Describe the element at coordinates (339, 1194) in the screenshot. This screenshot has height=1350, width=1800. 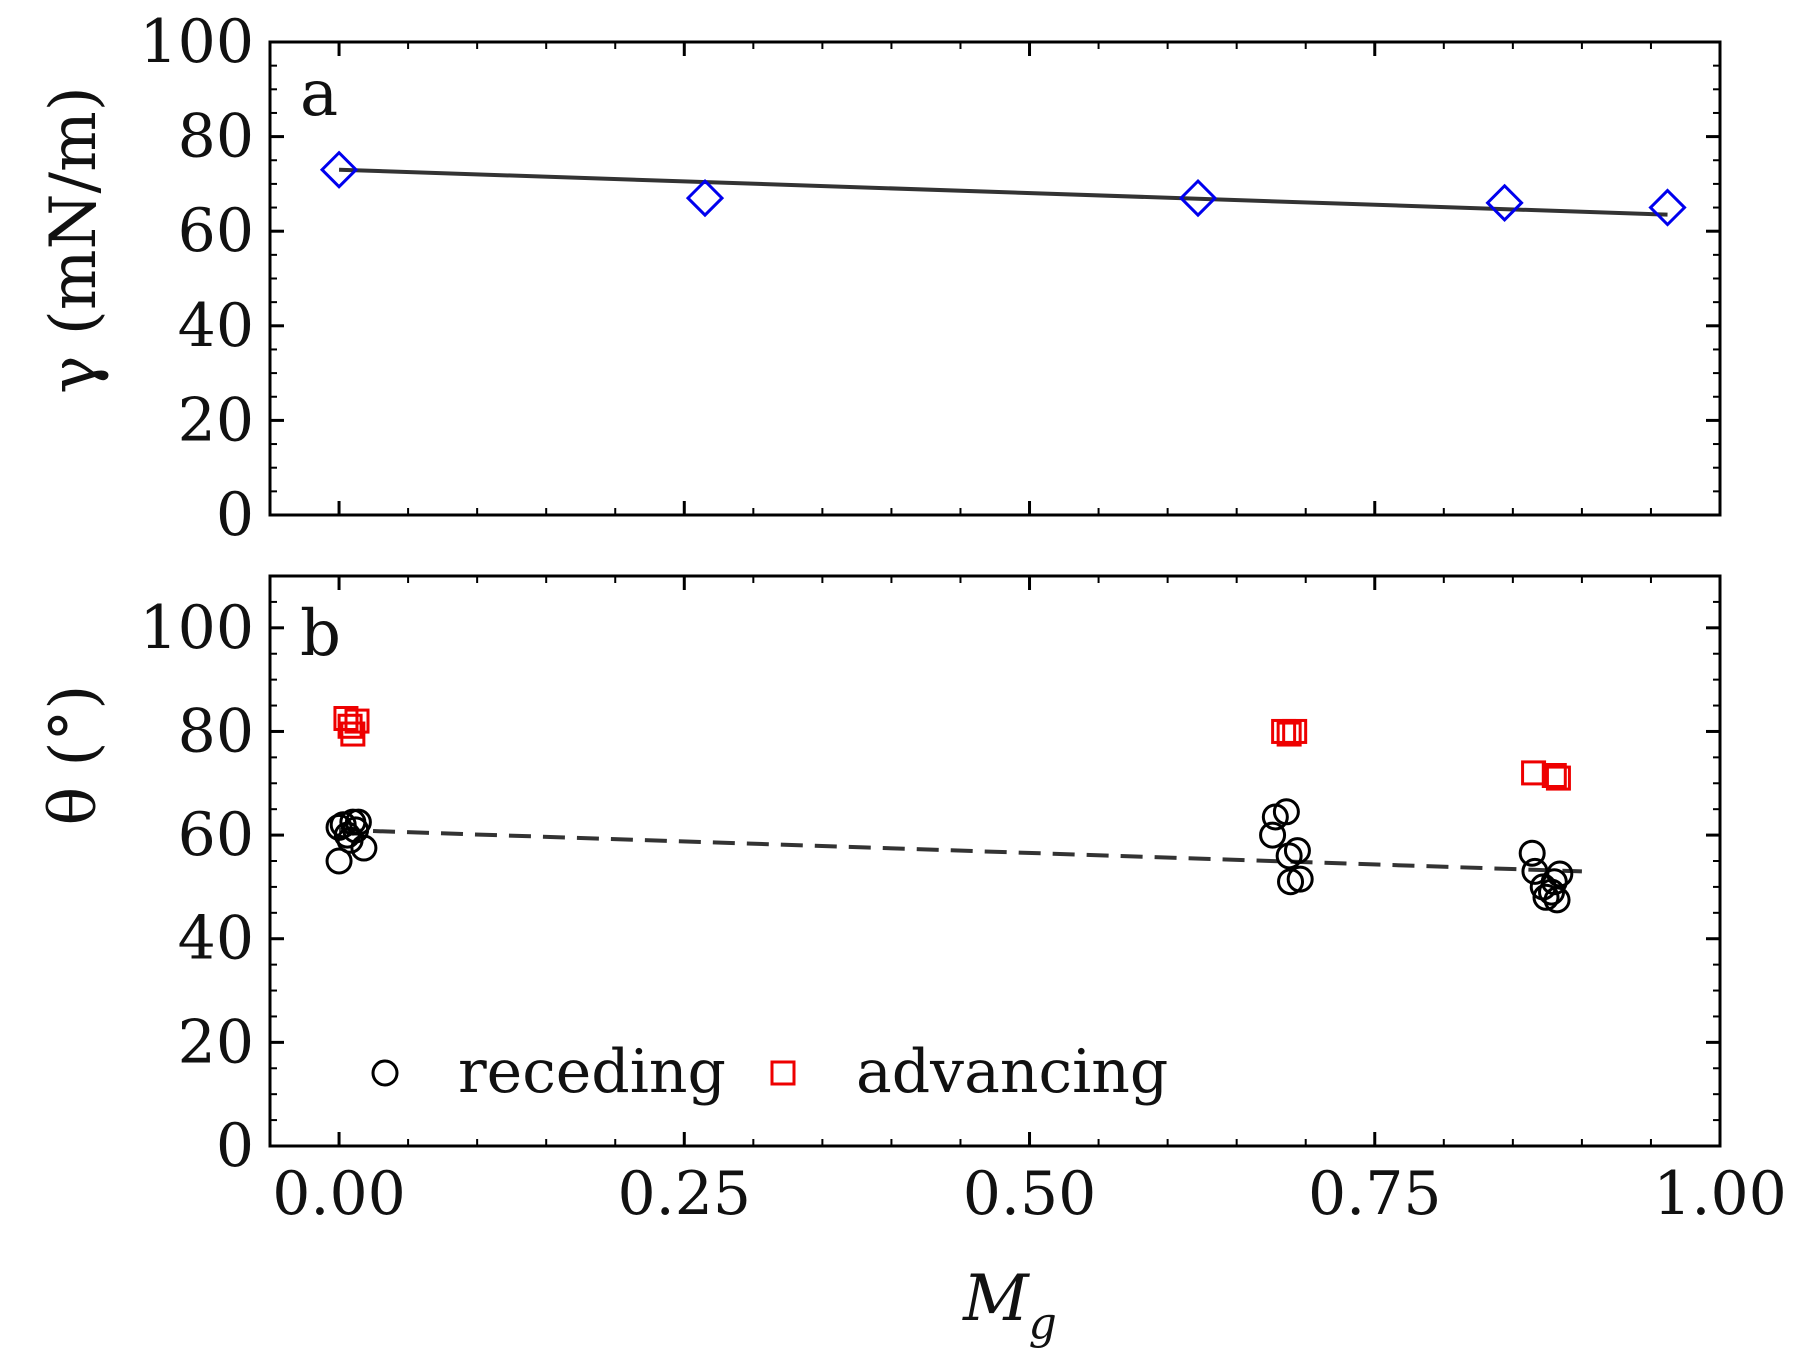
I see `x-tick-label: 0.00` at that location.